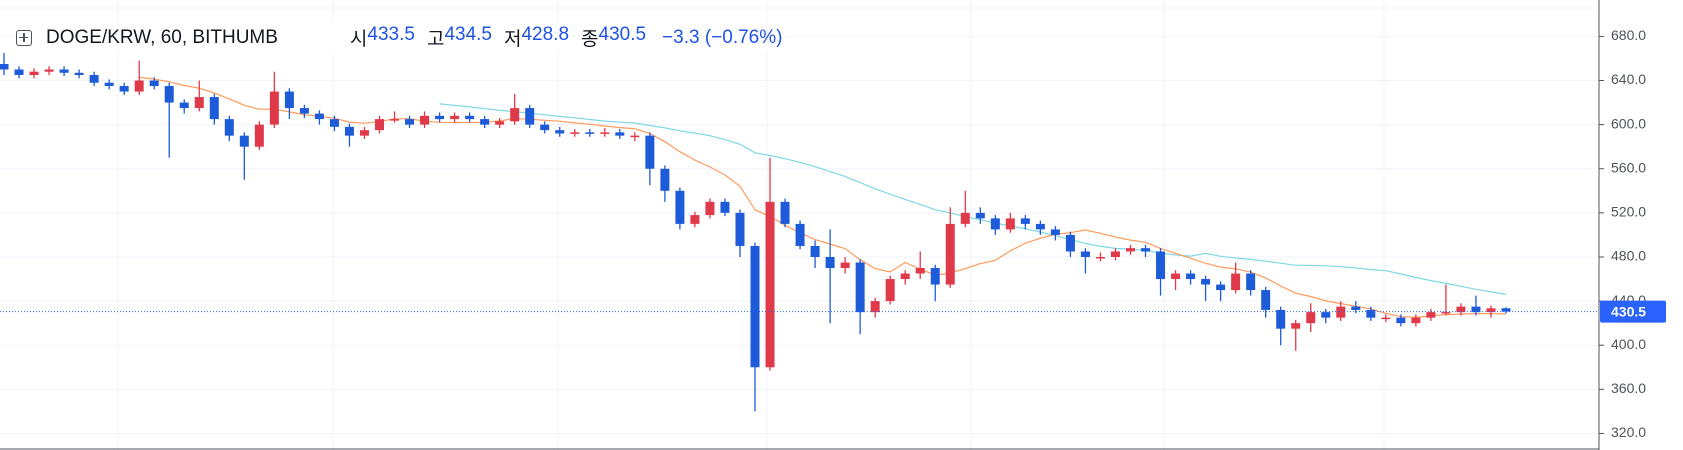  Describe the element at coordinates (545, 34) in the screenshot. I see `legend-value: 428.8` at that location.